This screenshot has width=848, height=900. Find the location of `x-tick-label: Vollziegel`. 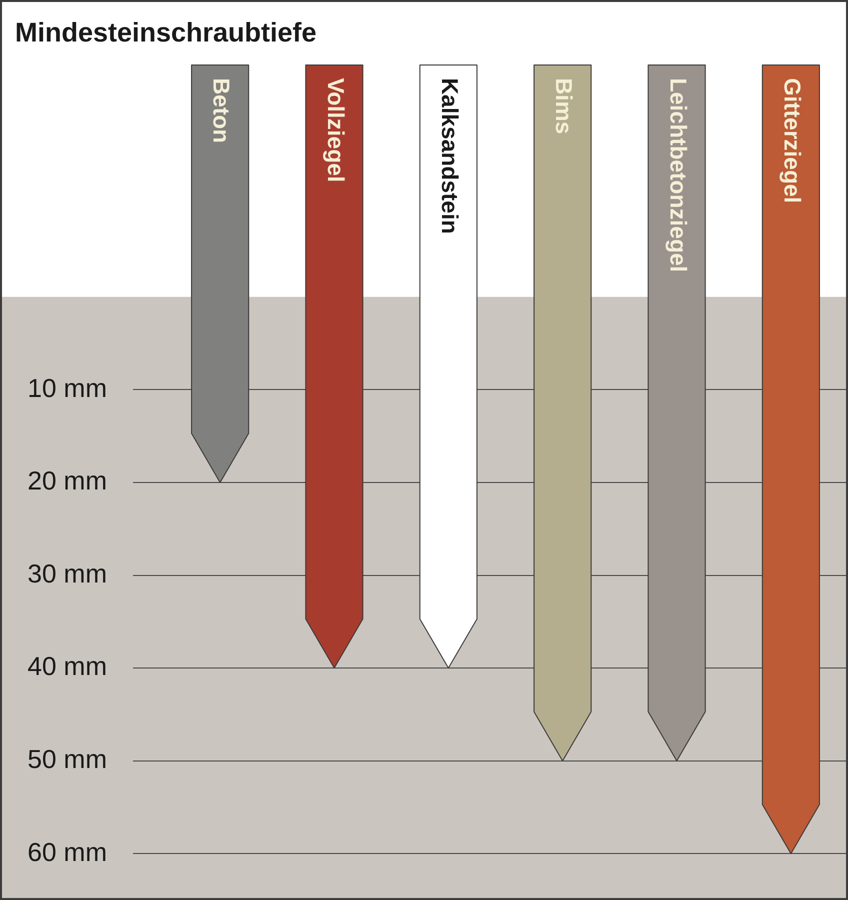

x-tick-label: Vollziegel is located at coordinates (335, 130).